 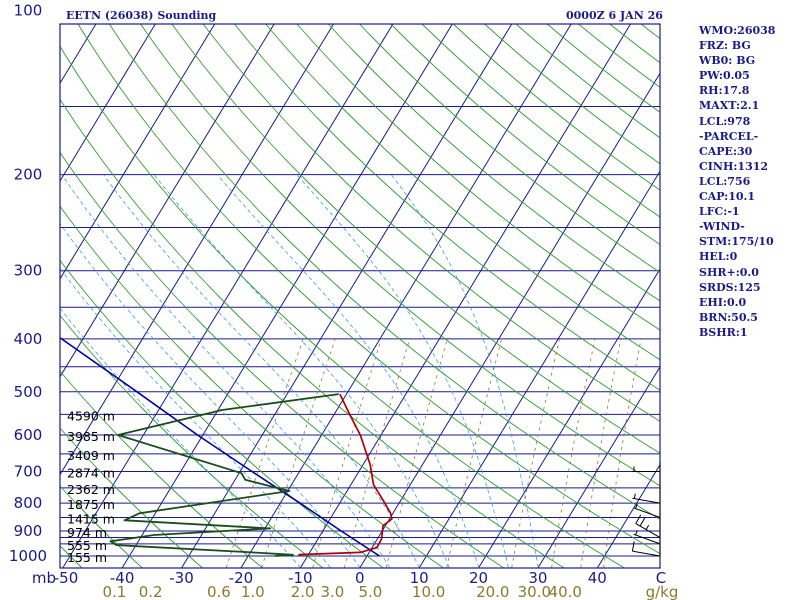 What do you see at coordinates (419, 578) in the screenshot?
I see `temperature-tick-label: 10` at bounding box center [419, 578].